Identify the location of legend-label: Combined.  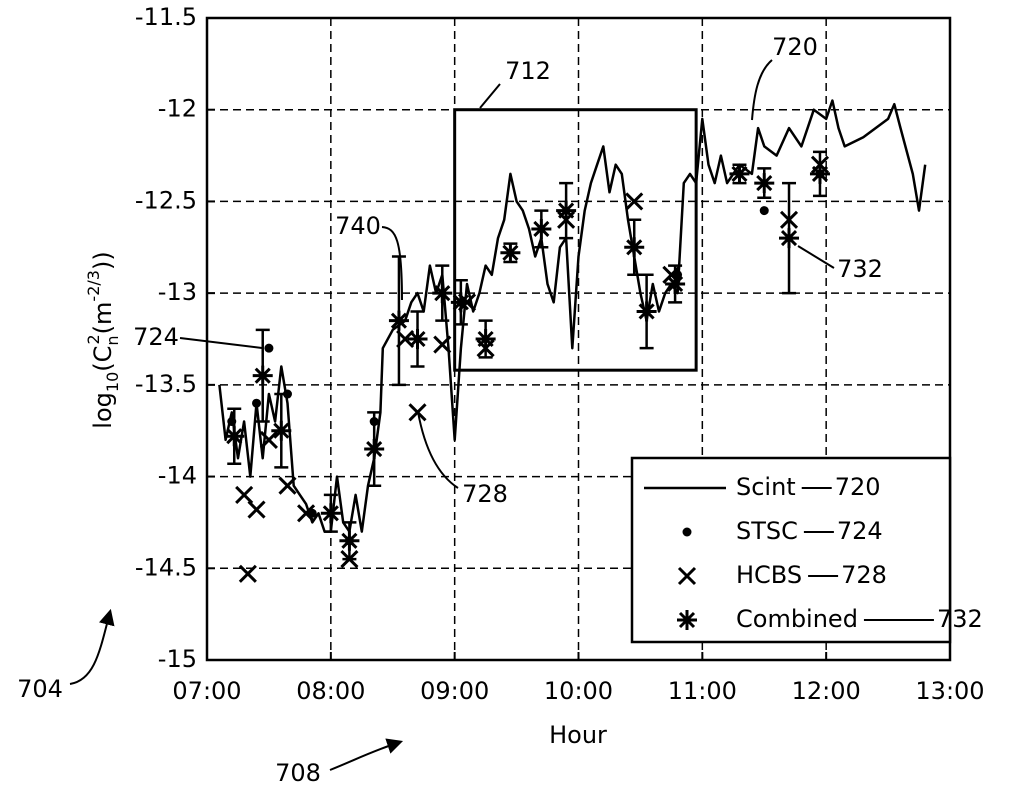
(797, 619).